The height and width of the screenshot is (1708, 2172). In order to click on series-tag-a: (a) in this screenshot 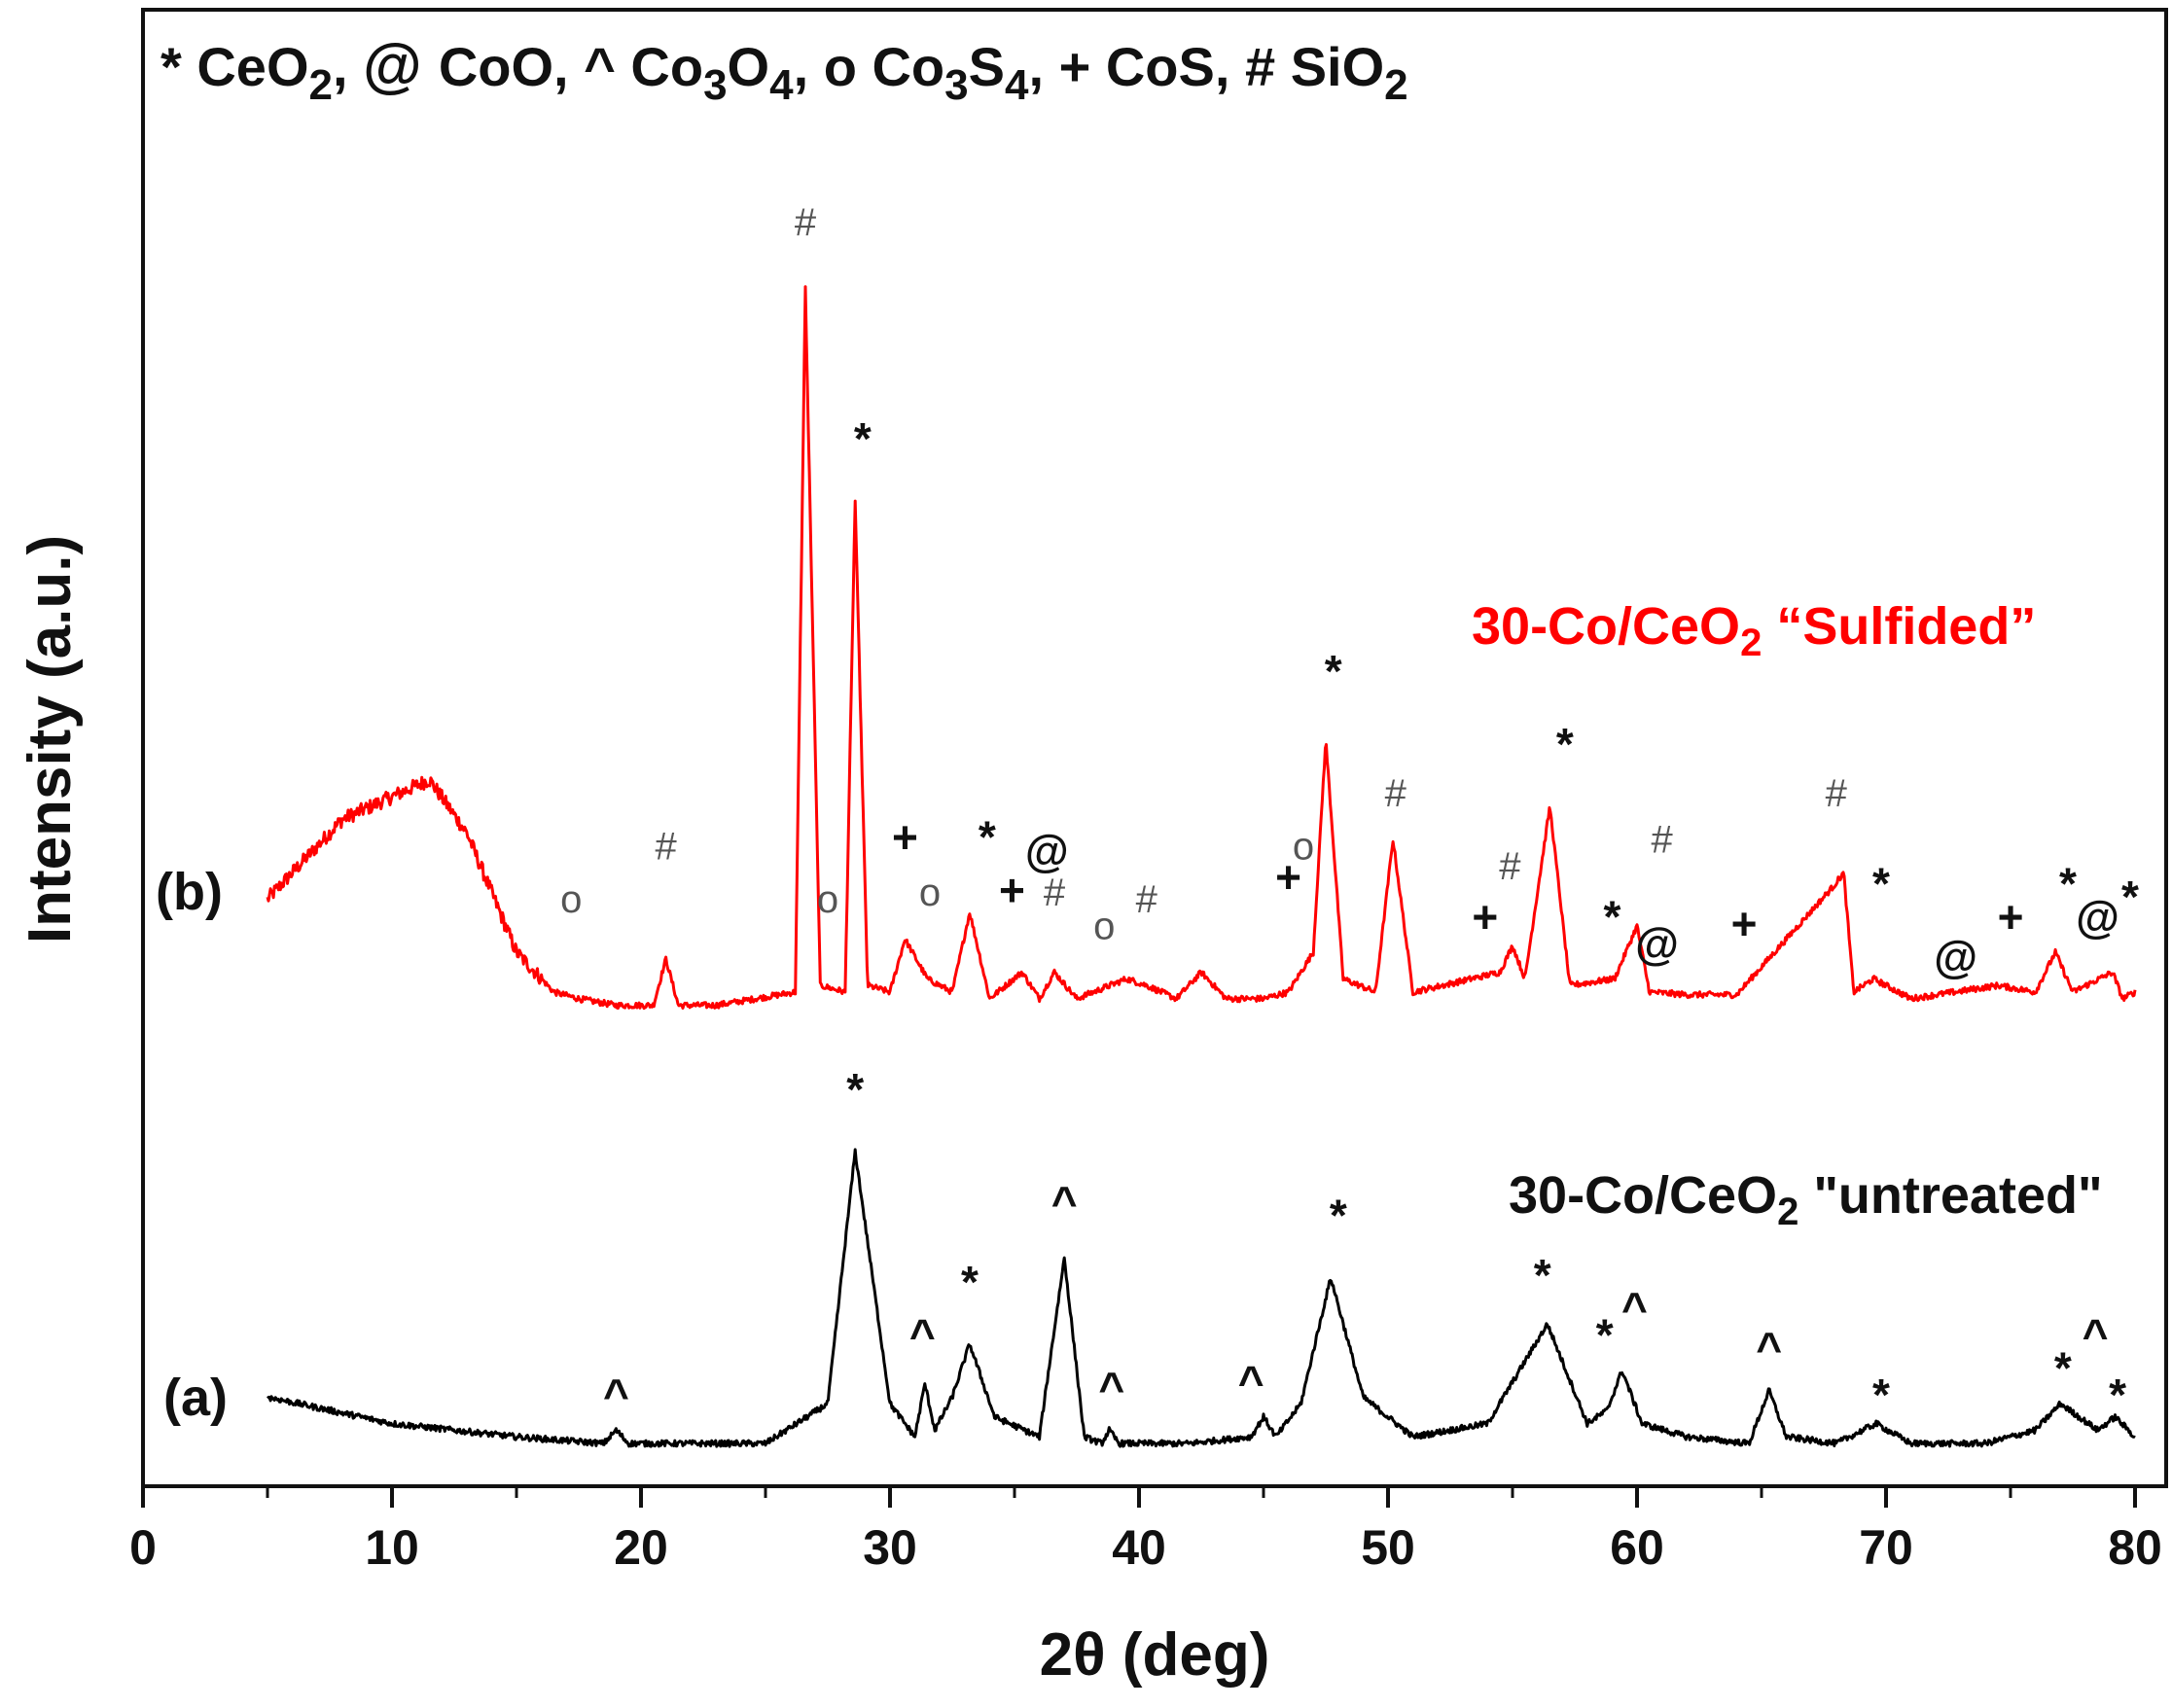, I will do `click(195, 1398)`.